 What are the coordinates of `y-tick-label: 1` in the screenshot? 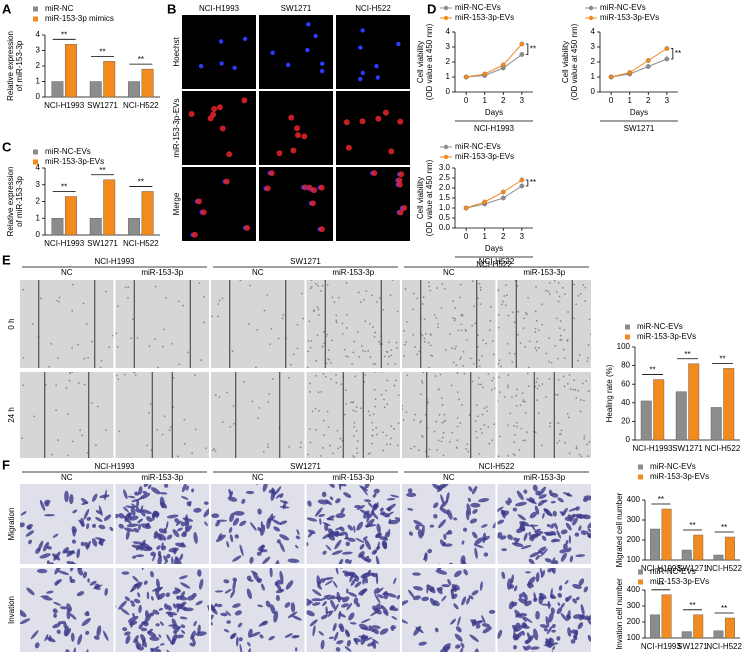 It's located at (593, 76).